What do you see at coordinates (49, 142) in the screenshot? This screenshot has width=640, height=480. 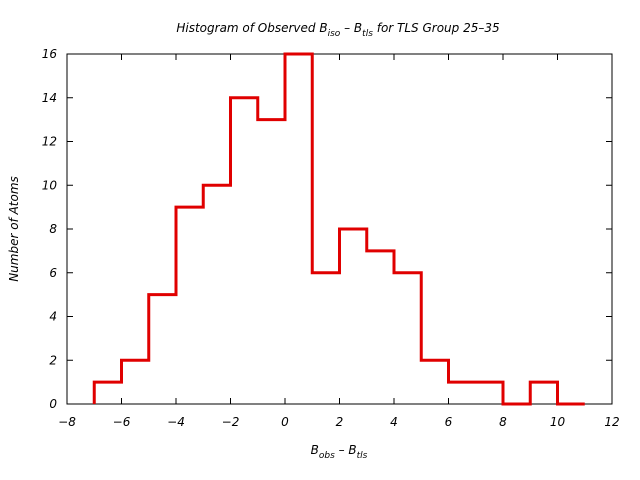 I see `y-tick-label: 12` at bounding box center [49, 142].